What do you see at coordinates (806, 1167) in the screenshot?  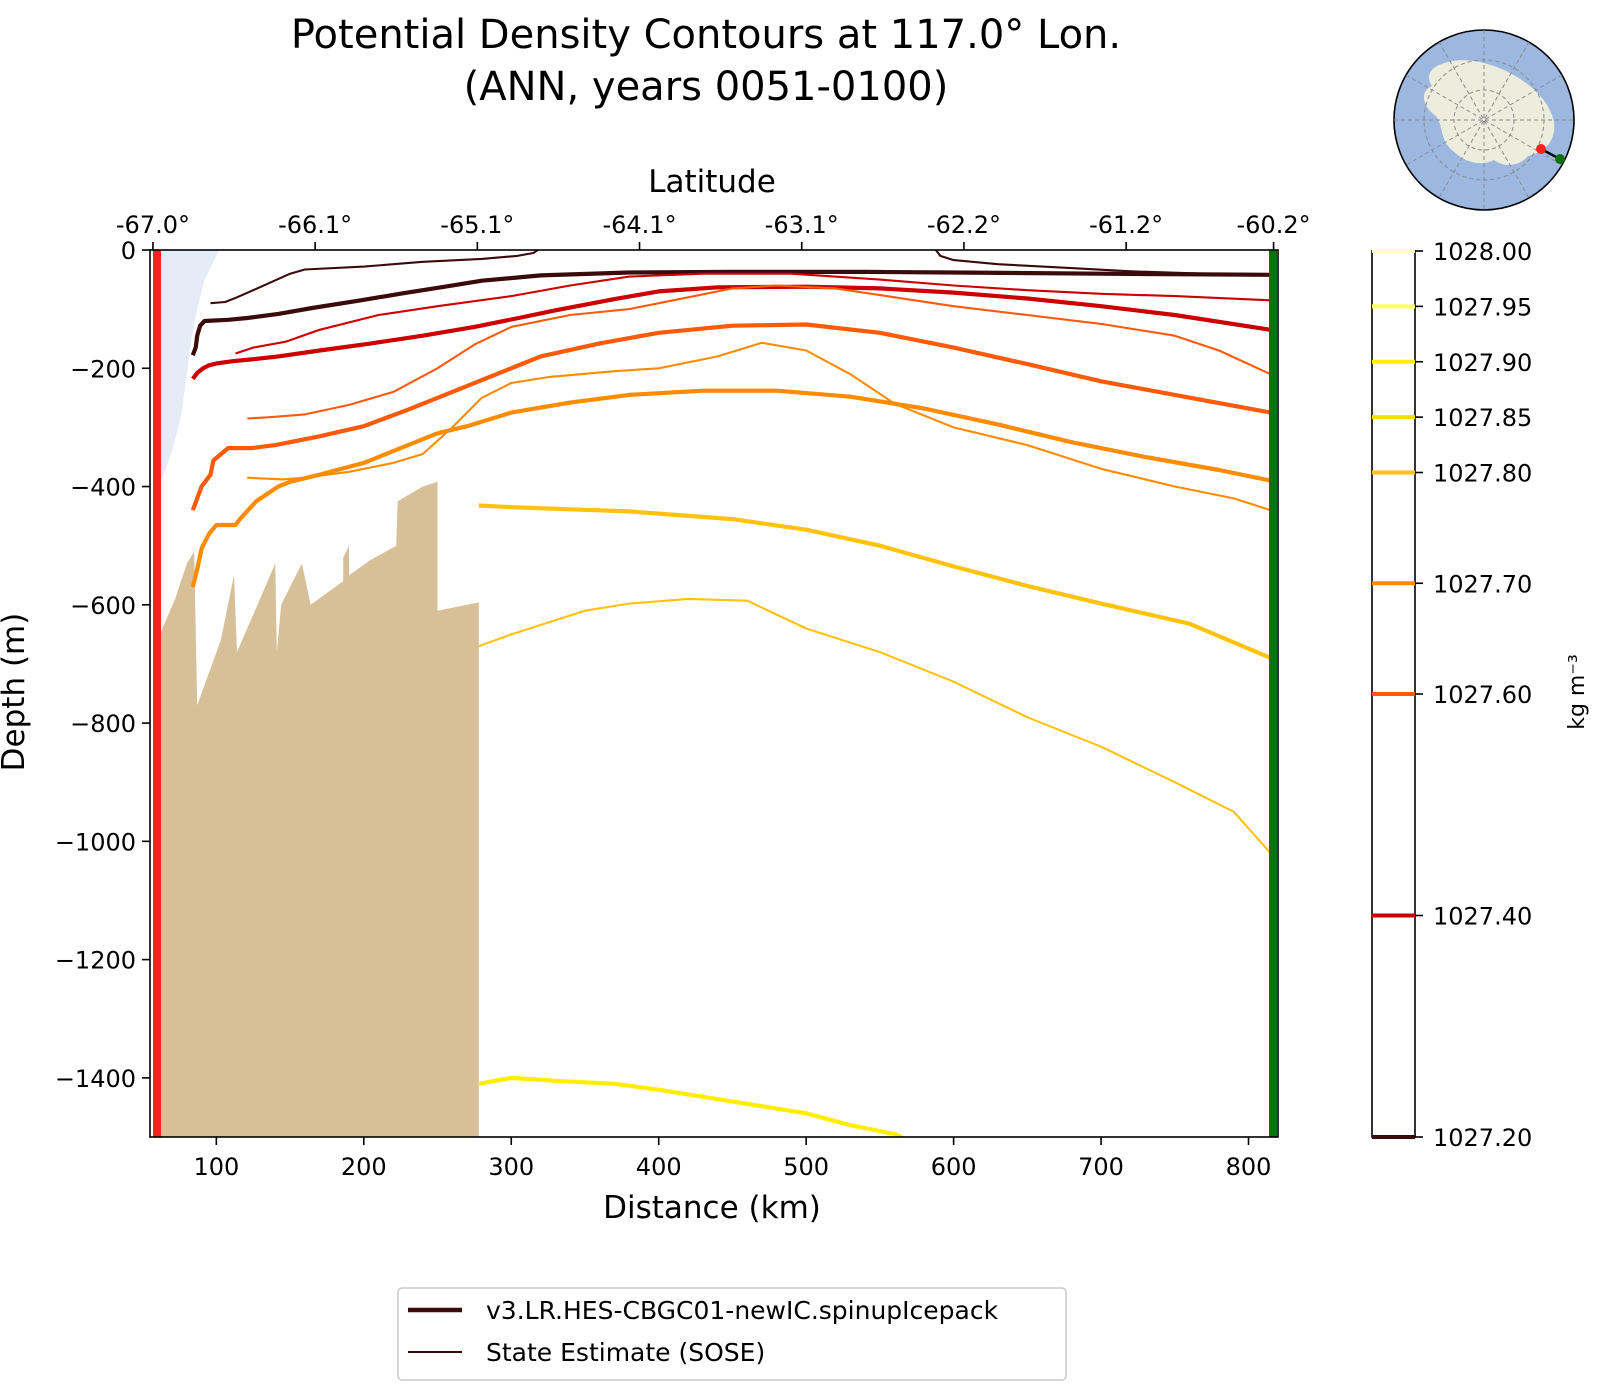 I see `x-tick-label: 500` at bounding box center [806, 1167].